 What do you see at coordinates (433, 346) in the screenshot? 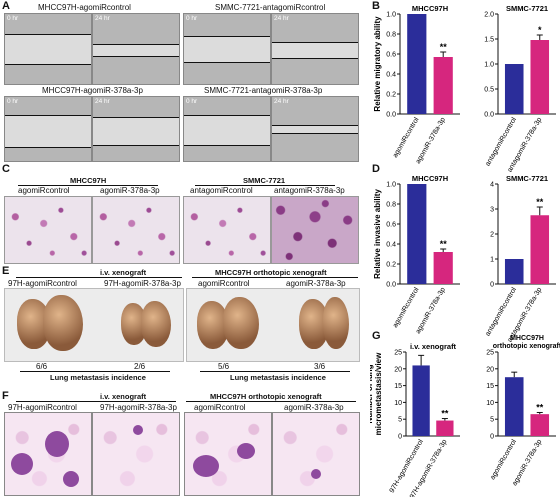
I see `chart-title: i.v. xenograft` at bounding box center [433, 346].